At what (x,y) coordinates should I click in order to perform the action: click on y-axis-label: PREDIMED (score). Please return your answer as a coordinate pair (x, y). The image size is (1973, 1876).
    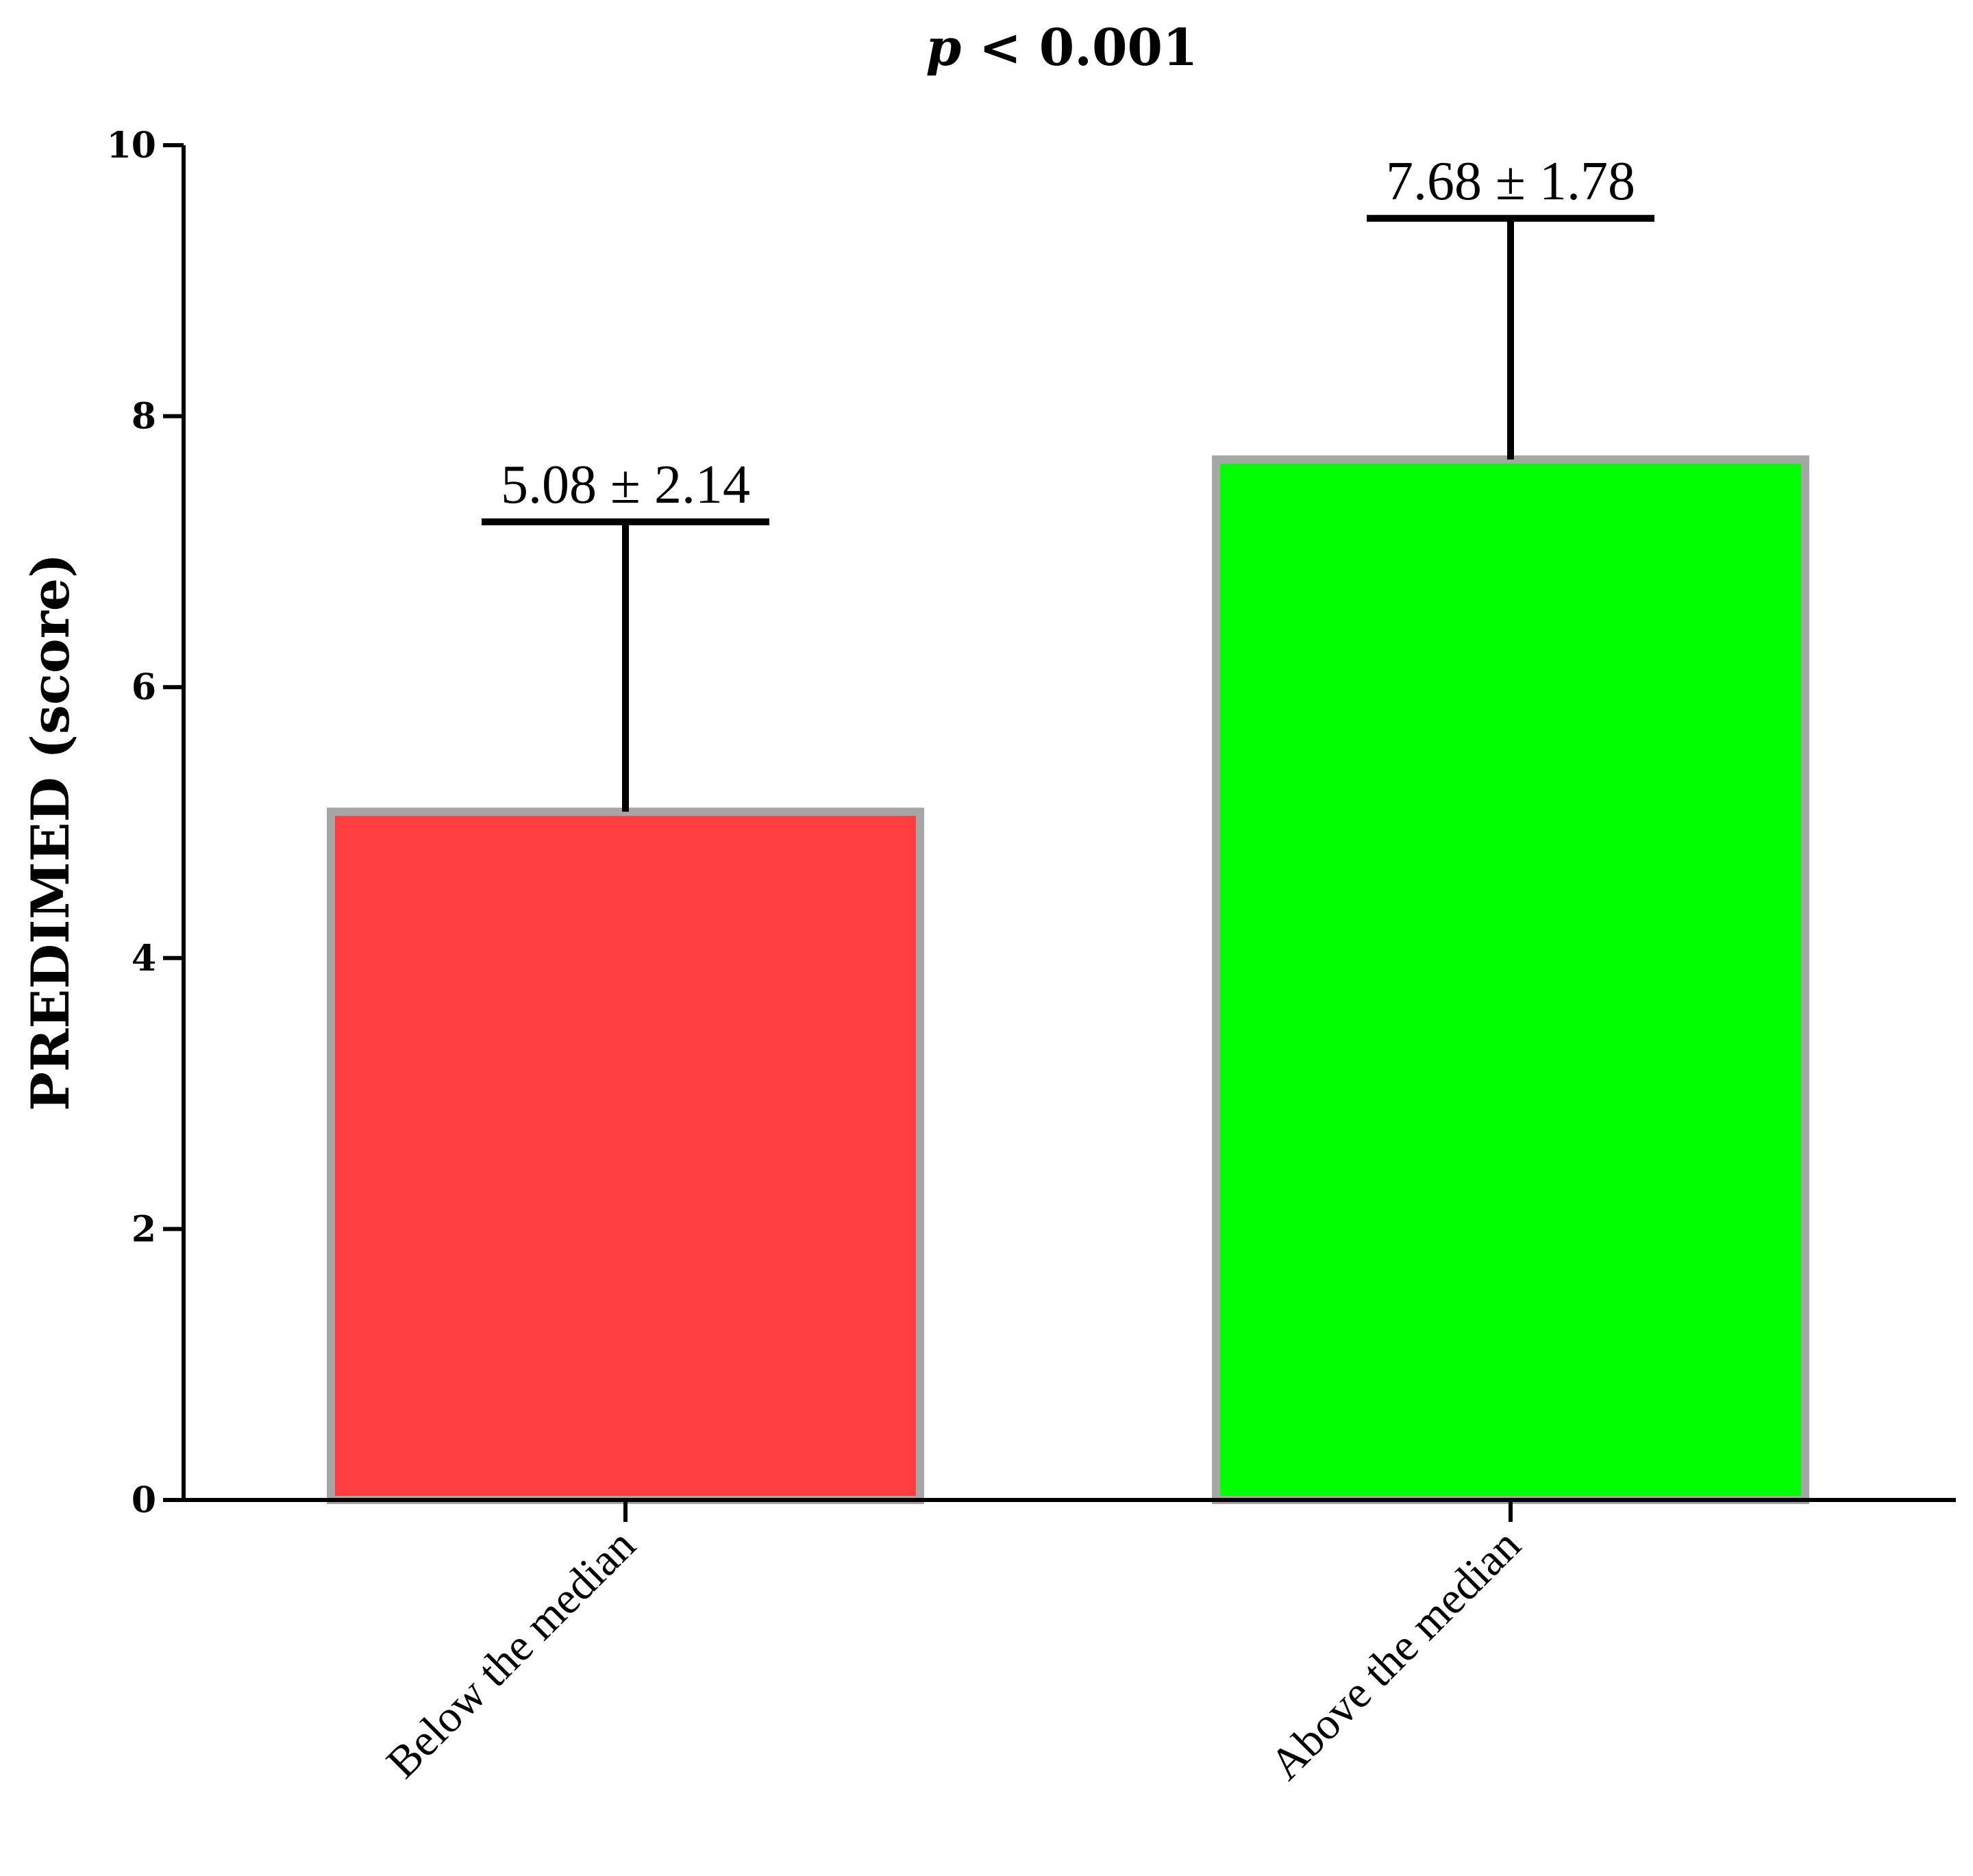
    Looking at the image, I should click on (50, 832).